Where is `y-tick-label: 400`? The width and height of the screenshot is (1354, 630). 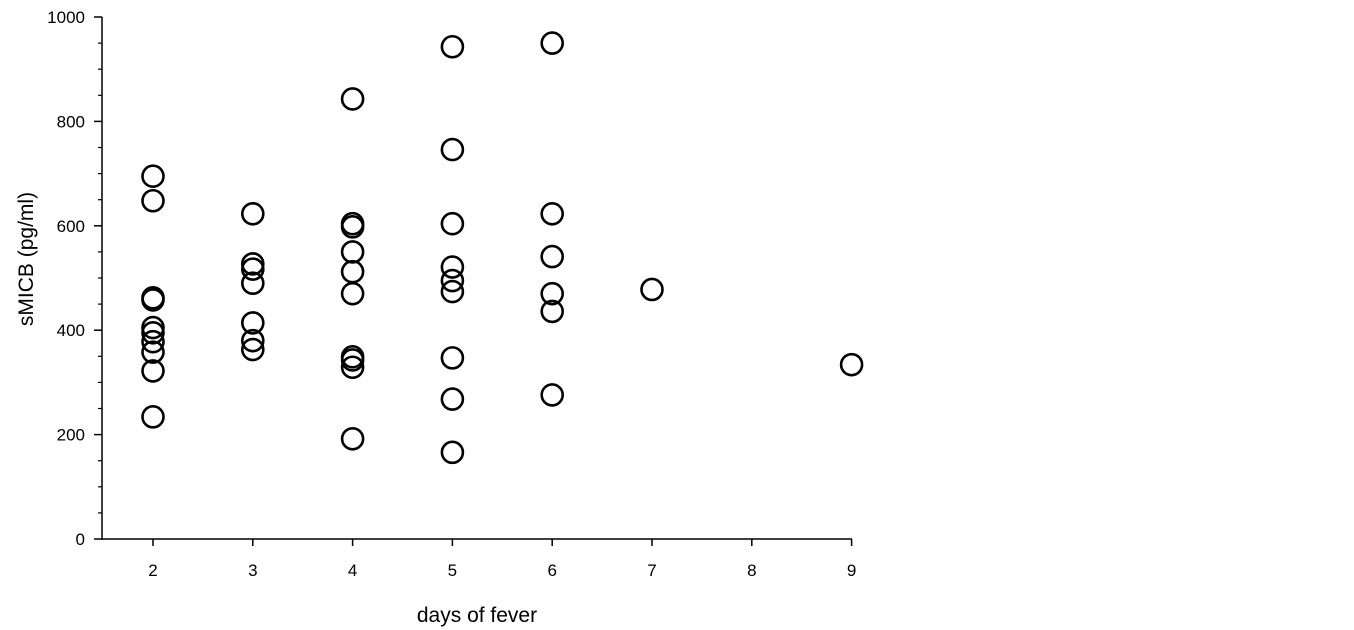
y-tick-label: 400 is located at coordinates (71, 330).